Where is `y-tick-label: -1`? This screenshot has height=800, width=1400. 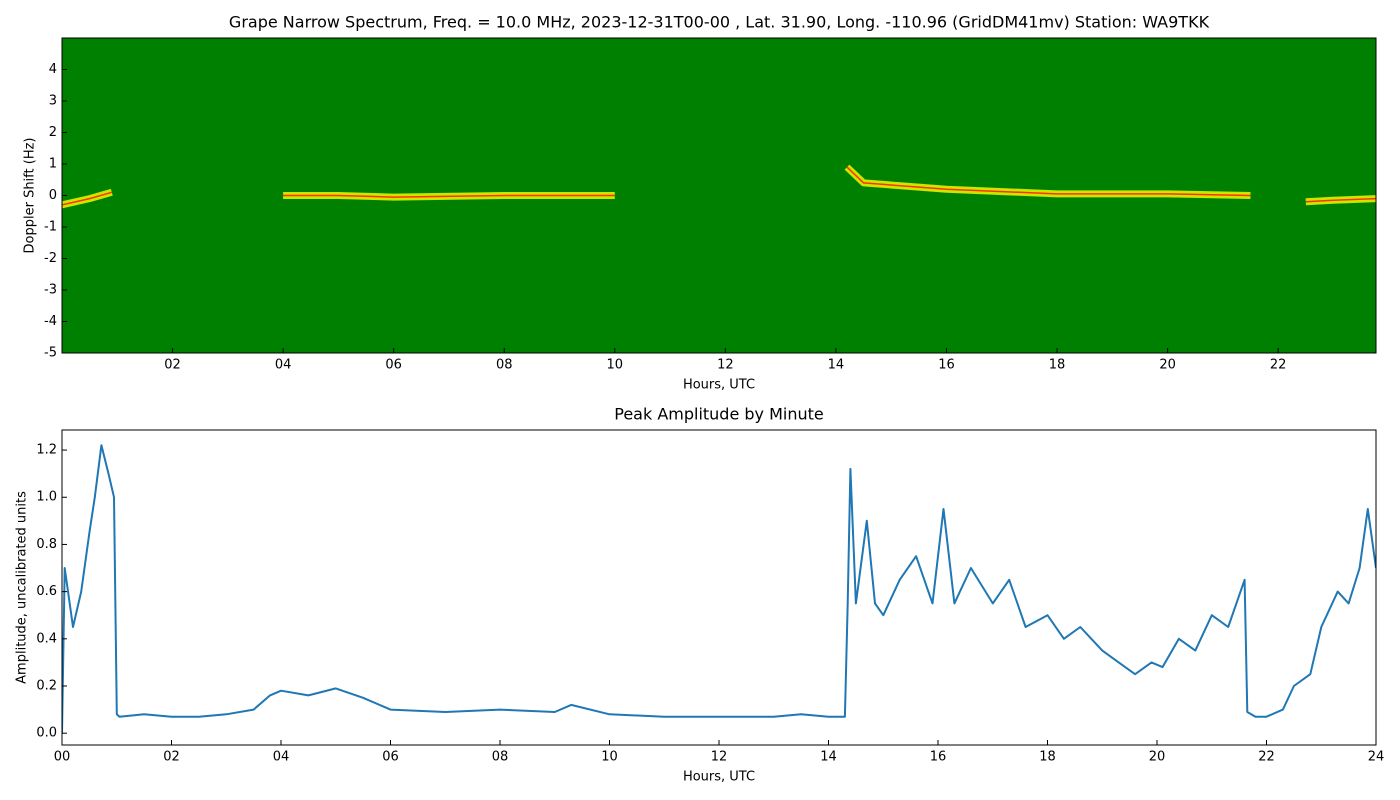
y-tick-label: -1 is located at coordinates (50, 227).